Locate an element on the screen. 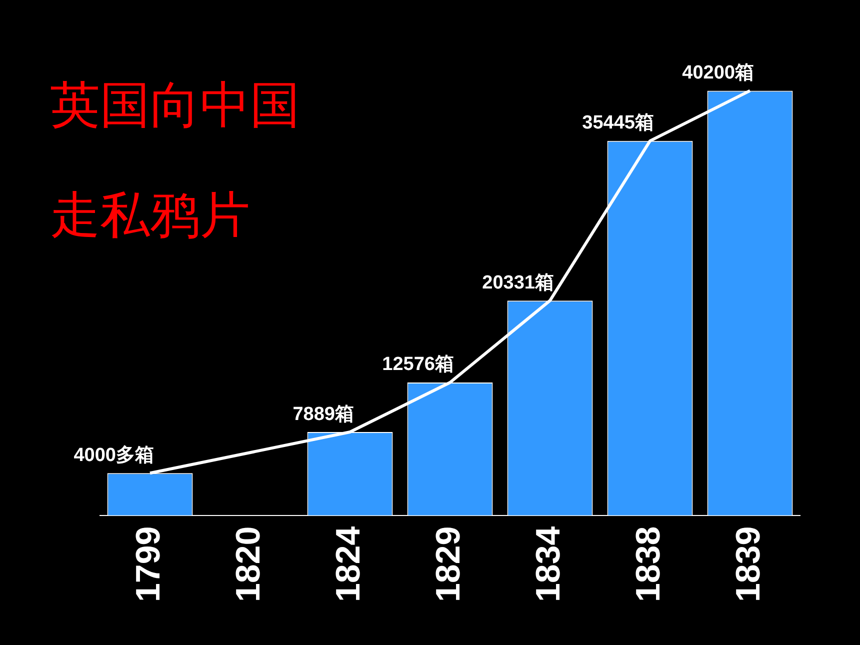 This screenshot has height=645, width=860. data-label: 20331箱 is located at coordinates (518, 283).